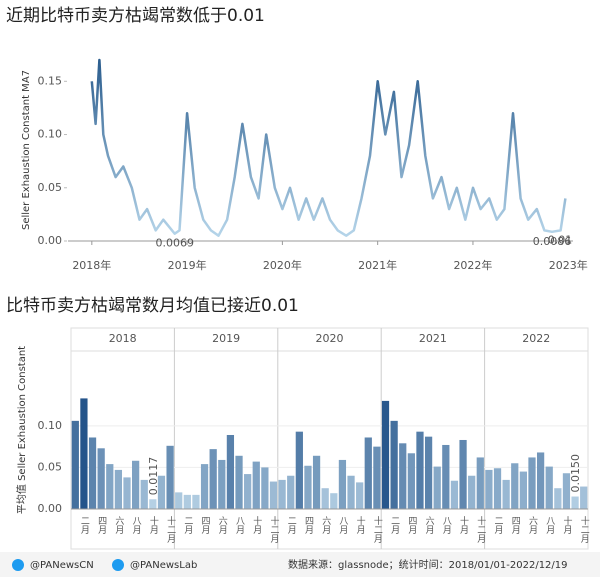 The image size is (600, 577). I want to click on annotation: 0.0086, so click(552, 241).